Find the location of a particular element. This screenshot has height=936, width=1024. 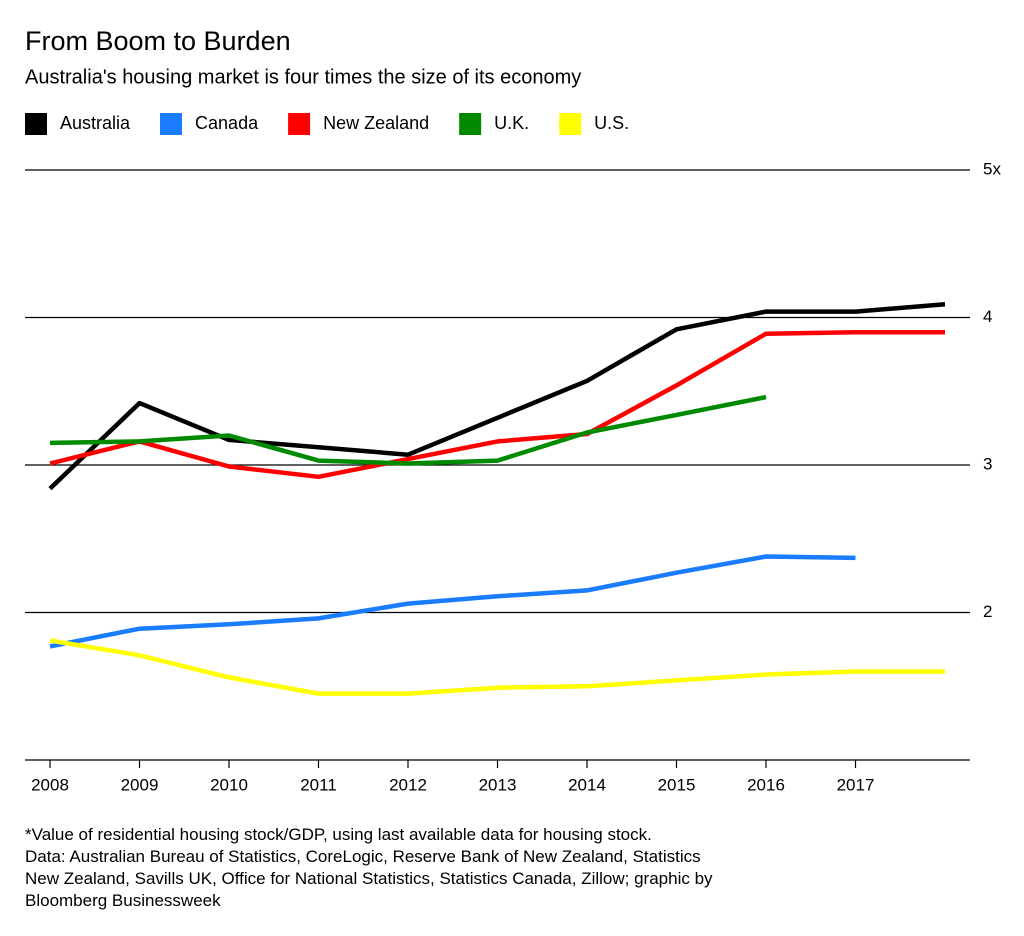

x-tick-label: 2013 is located at coordinates (498, 784).